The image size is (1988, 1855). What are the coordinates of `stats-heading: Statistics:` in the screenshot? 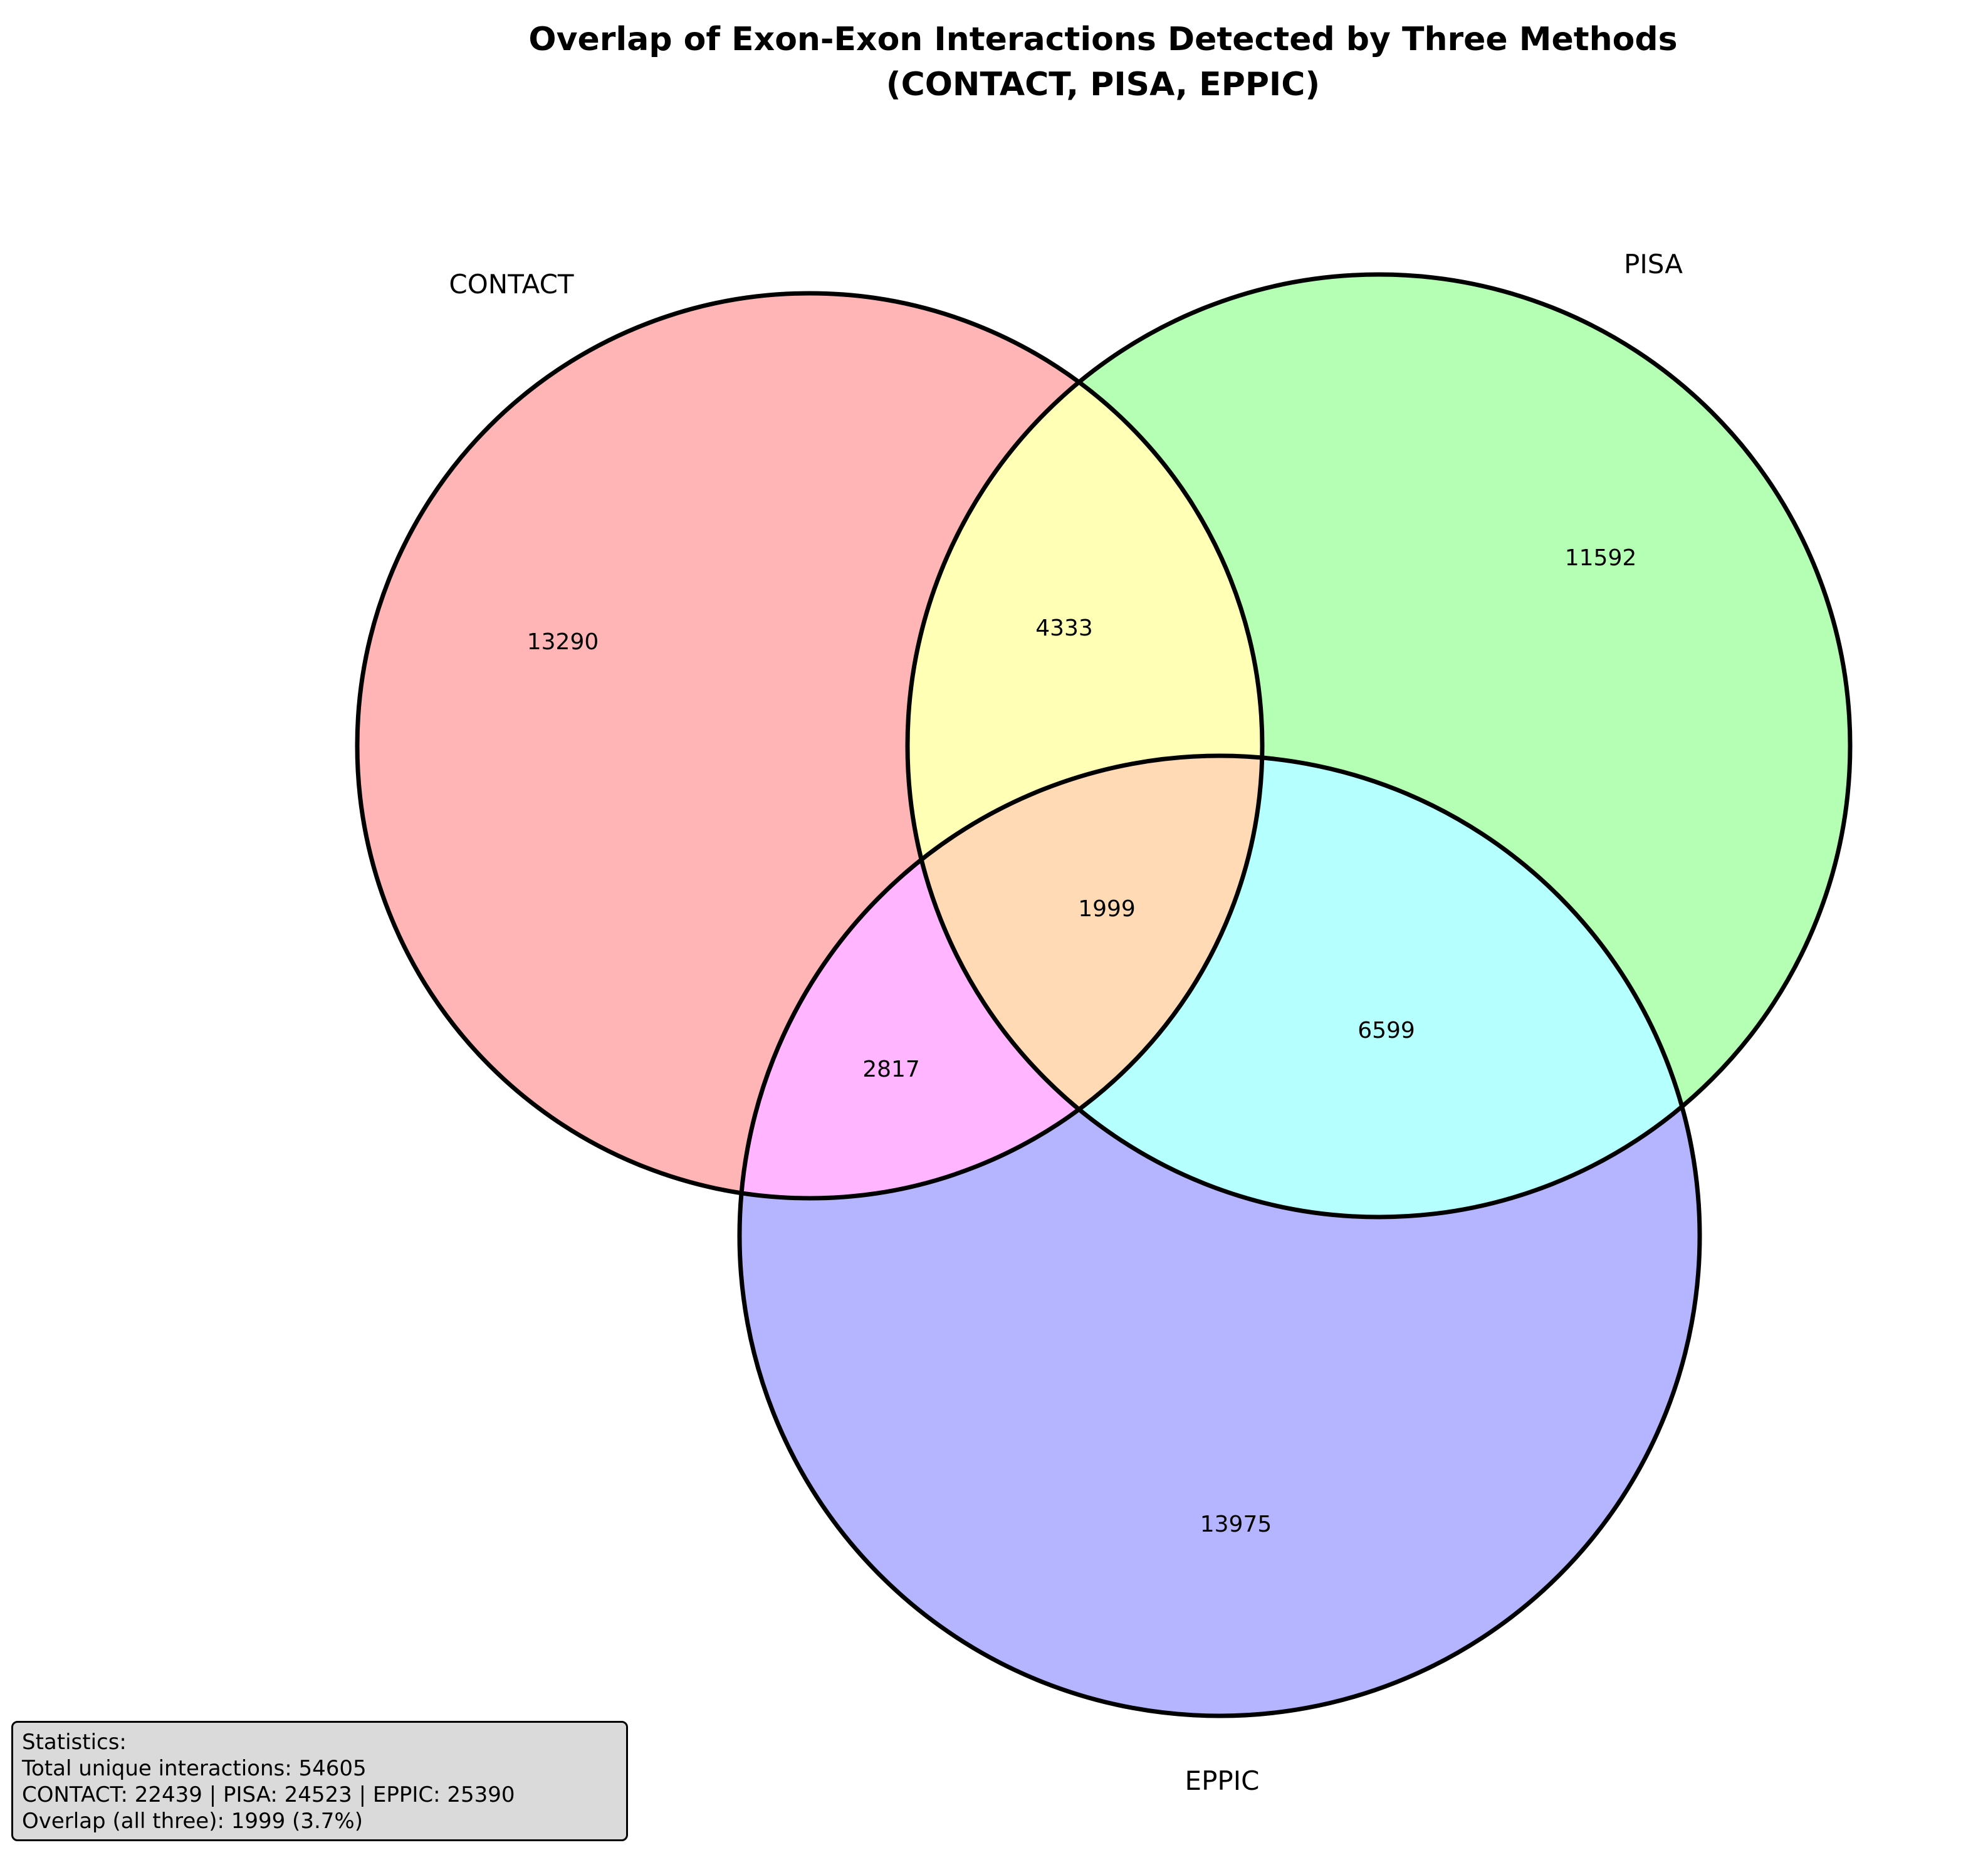 It's located at (74, 1742).